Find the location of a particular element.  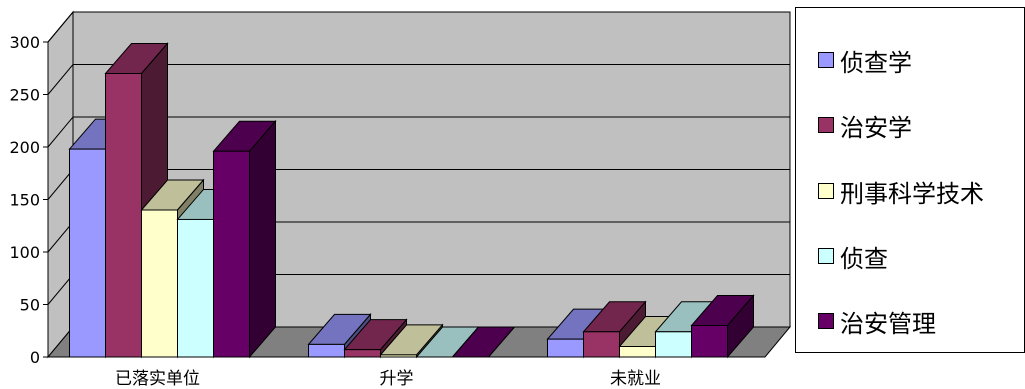

y-tick-label-3: 150 is located at coordinates (24, 200).